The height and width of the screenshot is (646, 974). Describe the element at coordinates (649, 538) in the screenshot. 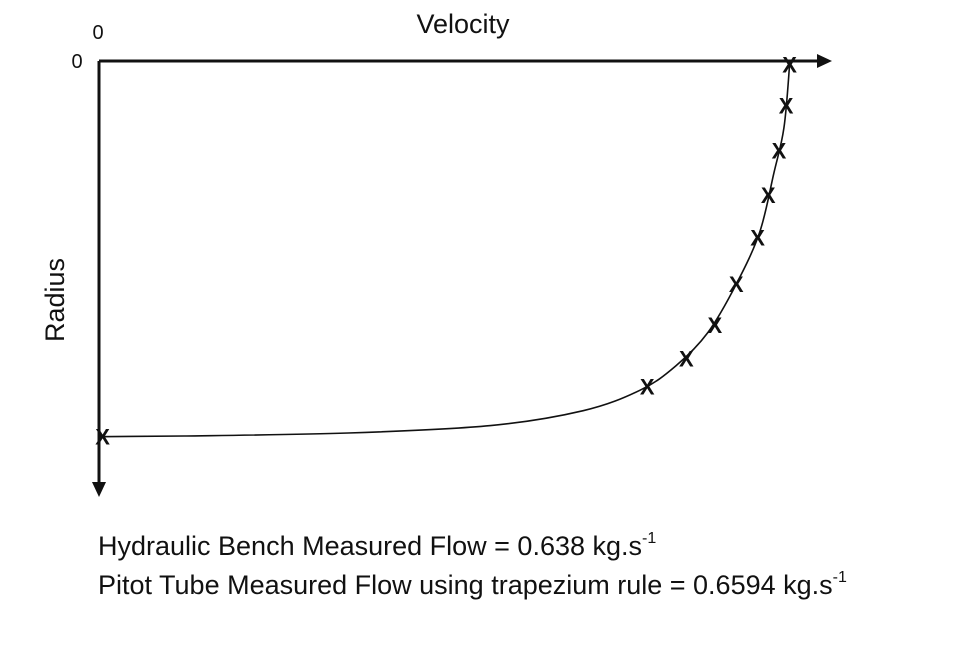

I see `hydraulic-bench-flow-unit-exponent: -1` at that location.